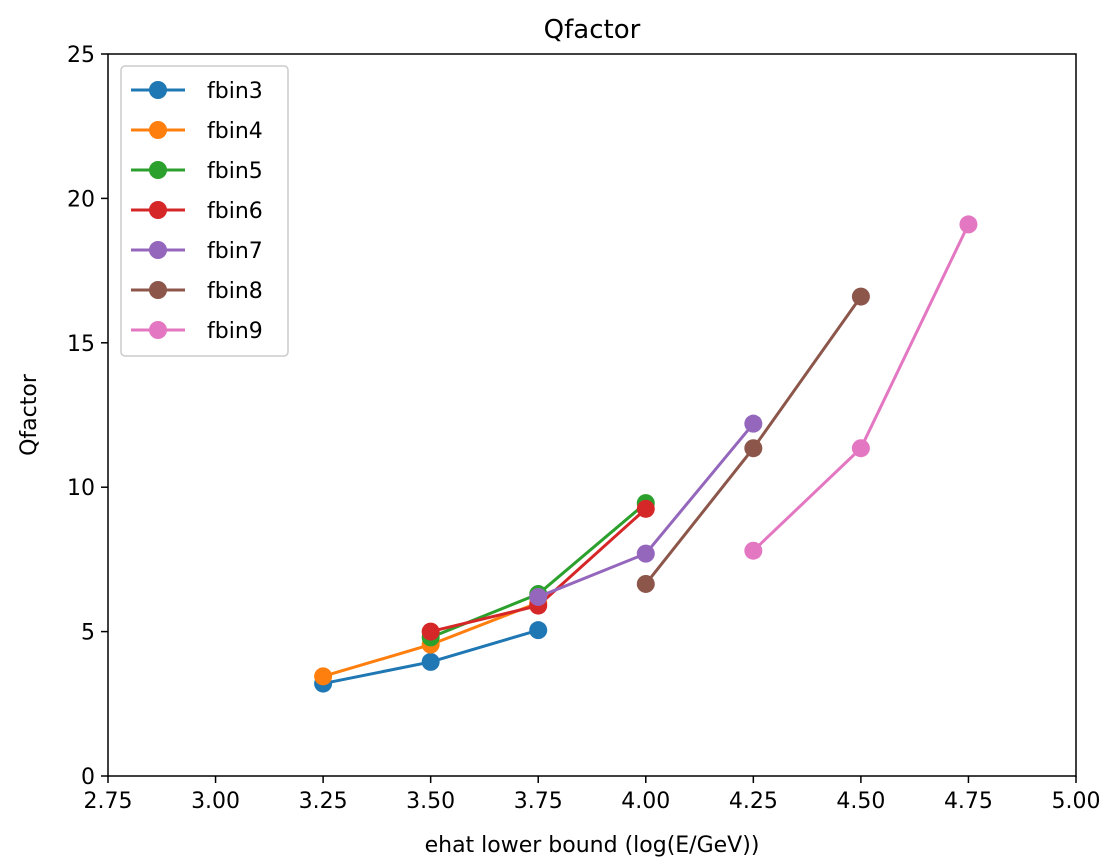 This screenshot has width=1112, height=864. What do you see at coordinates (592, 795) in the screenshot?
I see `x-axis-ticks: 2.75 3.00 3.25 3.50 3.75 4.00 4.25 4.50 4.75 5.00` at bounding box center [592, 795].